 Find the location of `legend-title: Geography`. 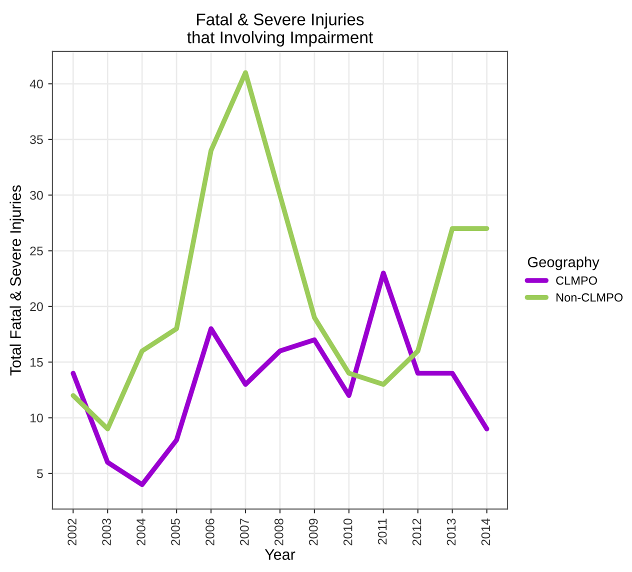

legend-title: Geography is located at coordinates (564, 263).